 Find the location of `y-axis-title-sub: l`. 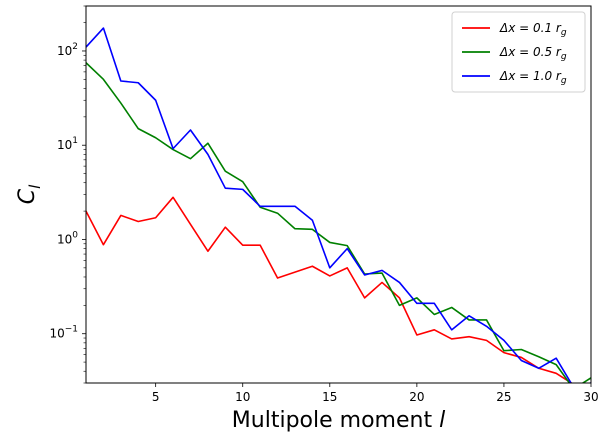

y-axis-title-sub: l is located at coordinates (35, 186).